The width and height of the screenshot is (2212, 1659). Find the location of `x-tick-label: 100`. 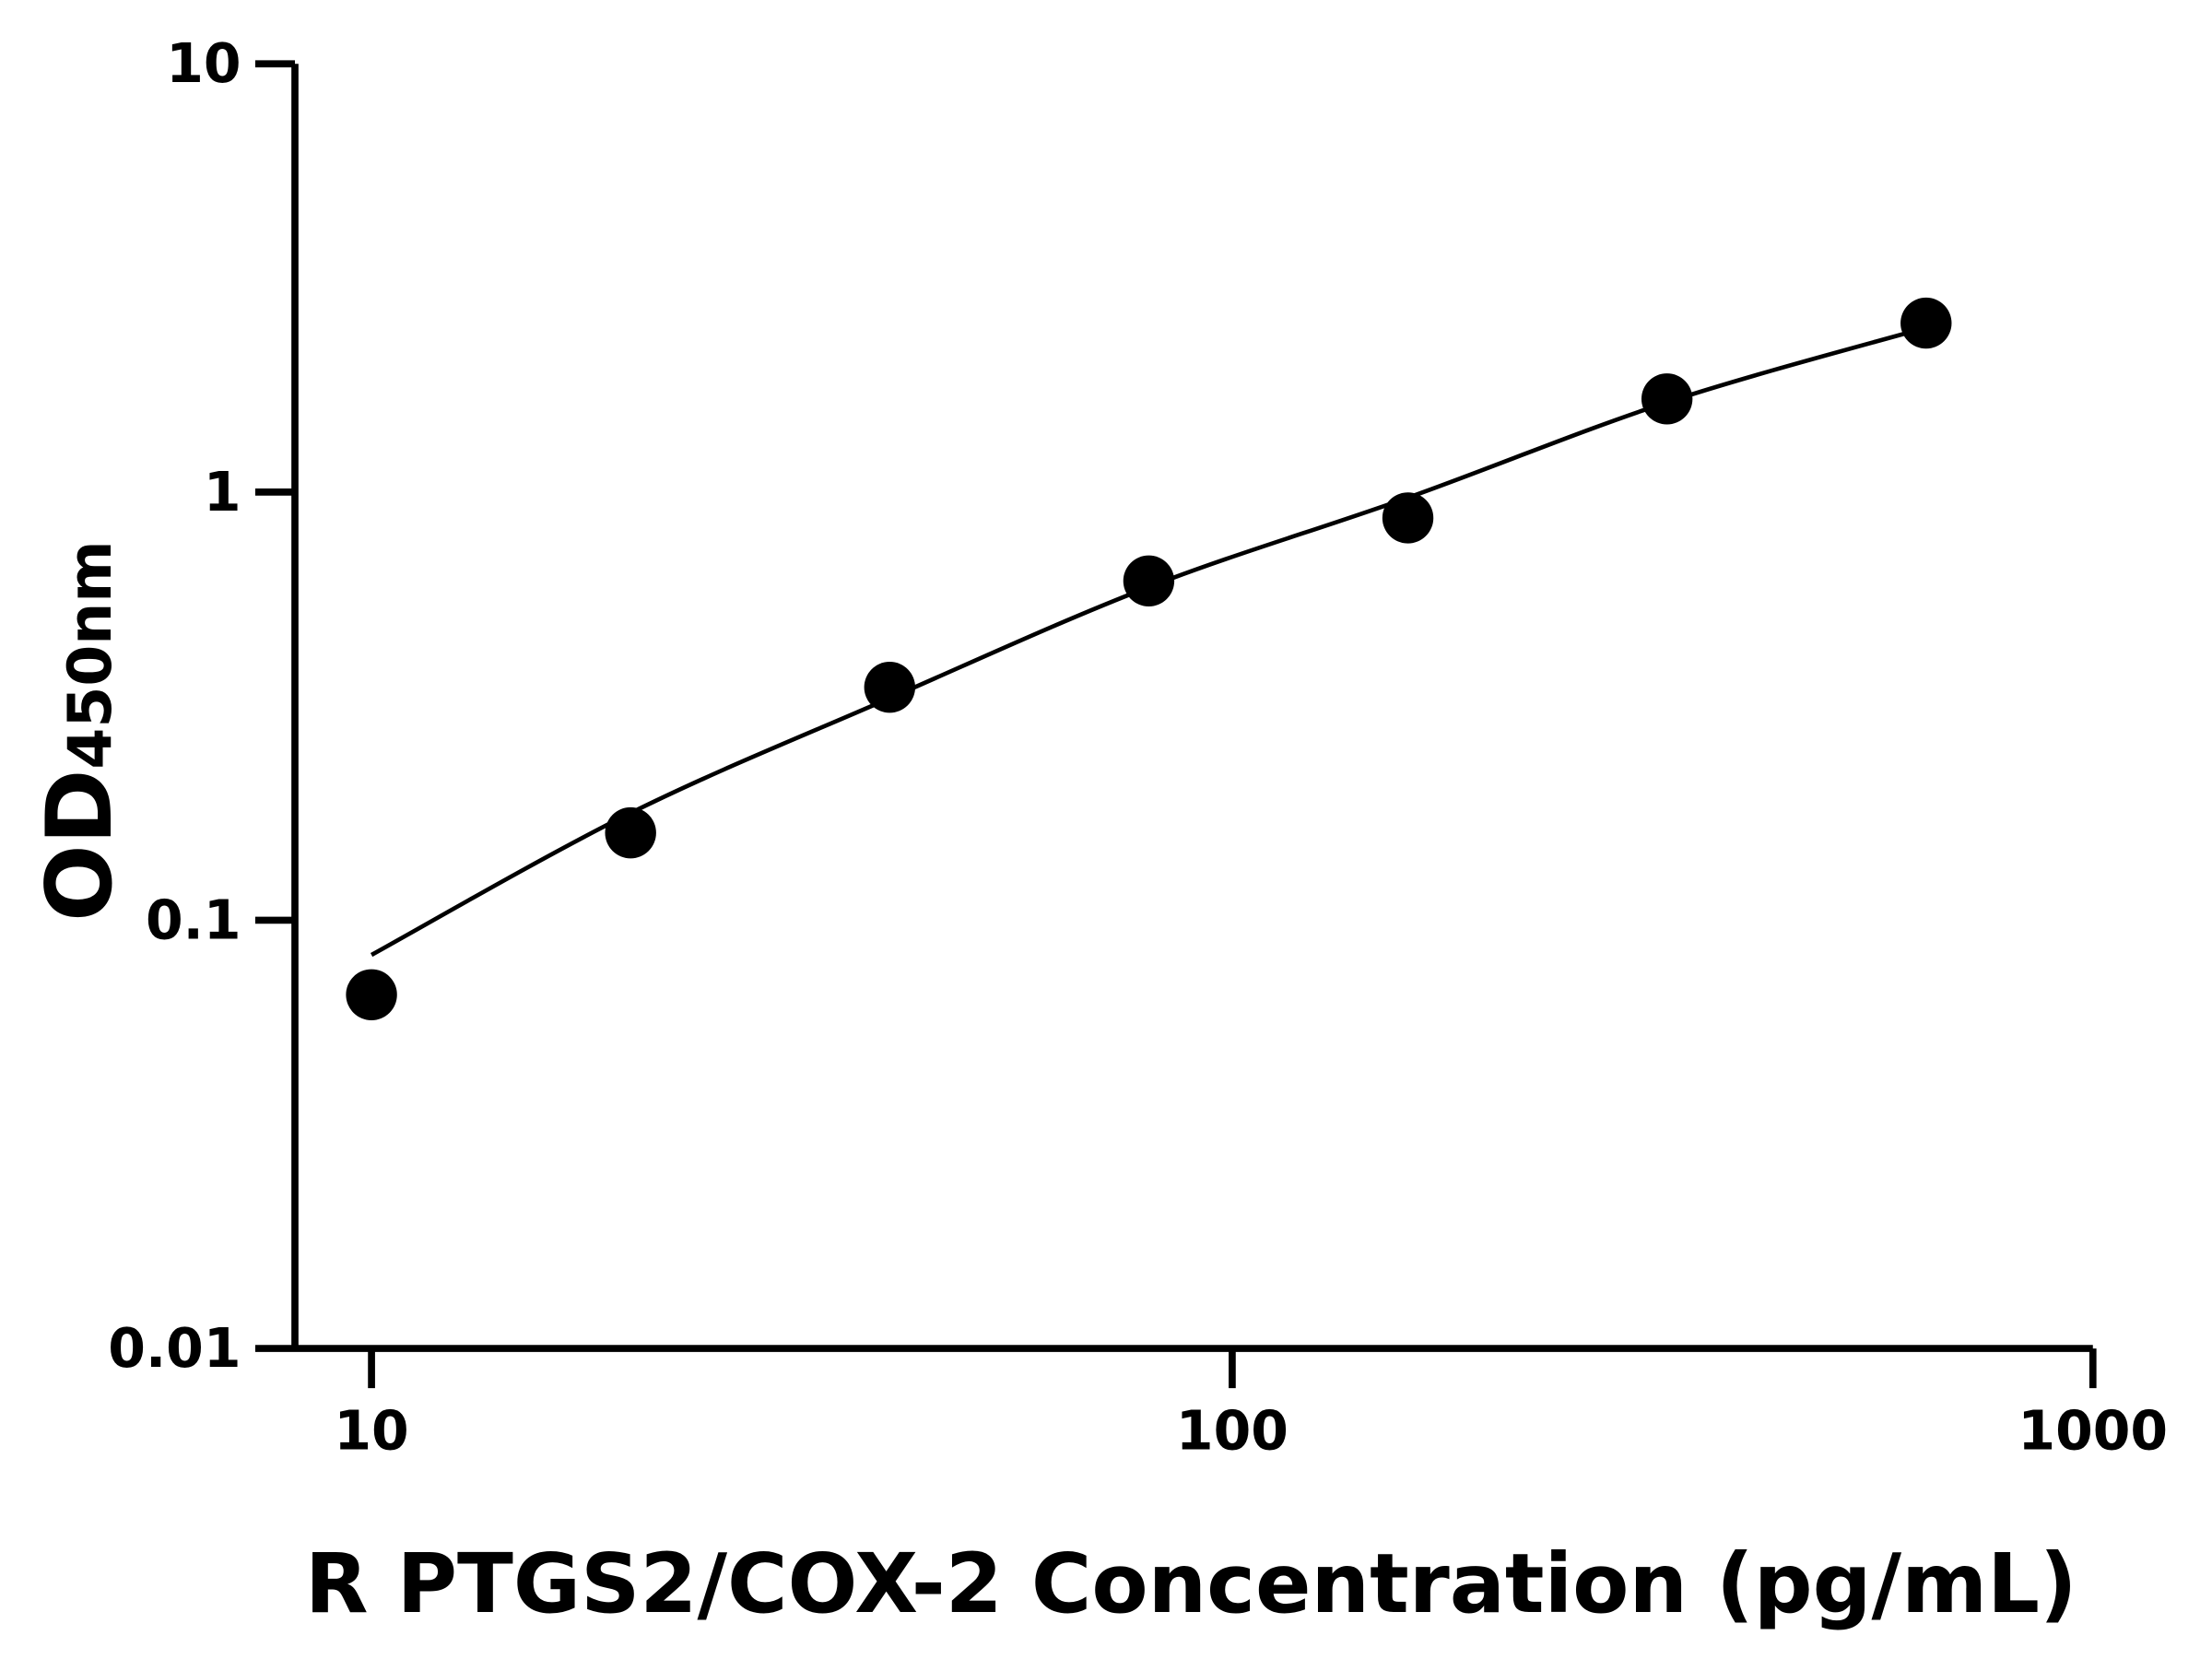

x-tick-label: 100 is located at coordinates (1232, 1430).